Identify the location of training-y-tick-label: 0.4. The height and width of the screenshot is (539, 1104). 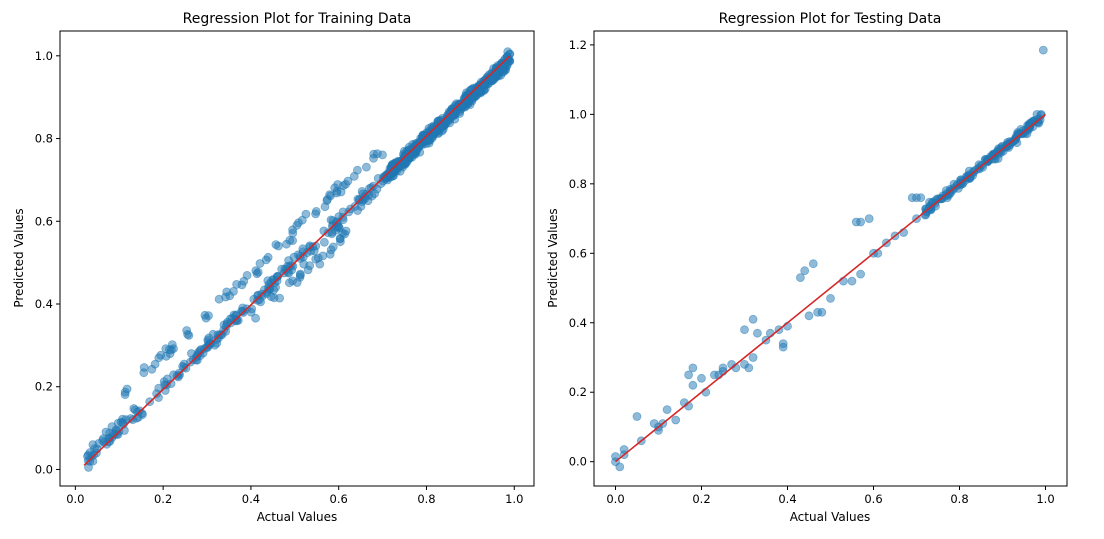
(44, 304).